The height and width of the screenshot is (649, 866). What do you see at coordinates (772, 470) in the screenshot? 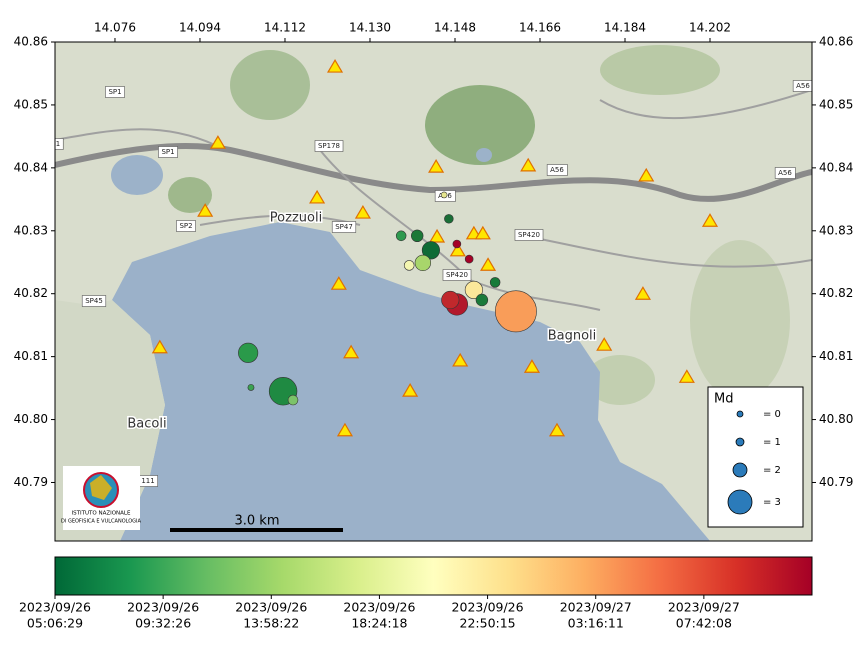
I see `legend-label: = 2` at bounding box center [772, 470].